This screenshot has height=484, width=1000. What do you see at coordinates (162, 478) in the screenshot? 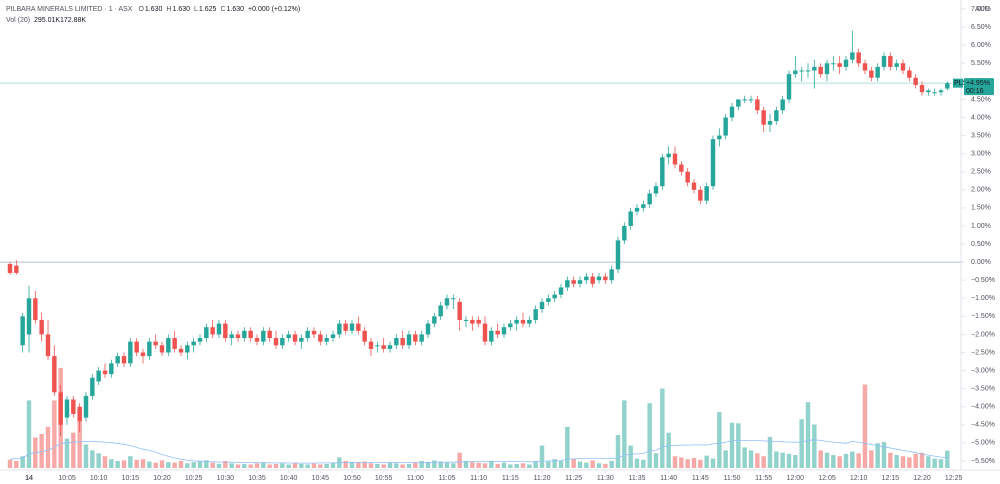
I see `x-tick-label: 10:20` at bounding box center [162, 478].